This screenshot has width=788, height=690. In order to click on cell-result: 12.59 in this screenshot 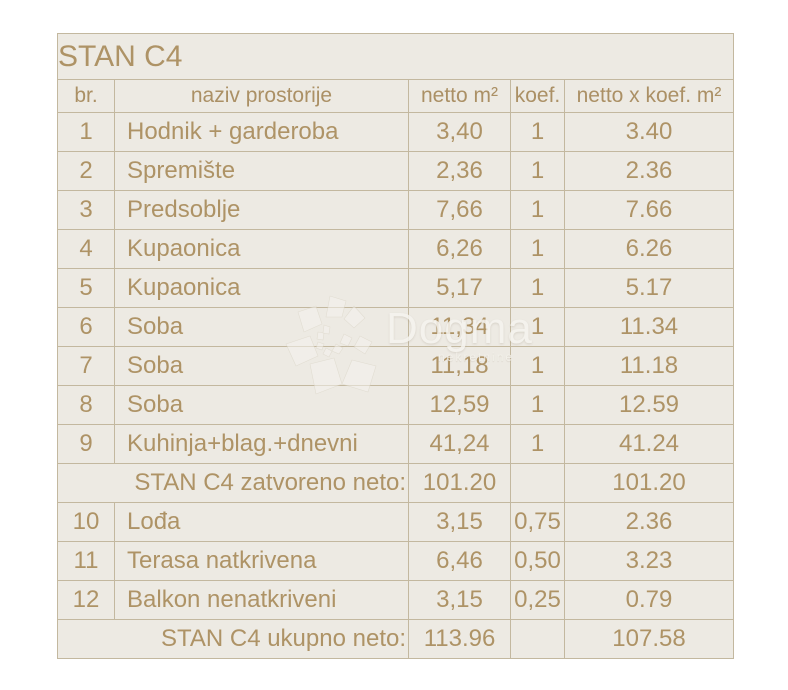, I will do `click(649, 405)`.